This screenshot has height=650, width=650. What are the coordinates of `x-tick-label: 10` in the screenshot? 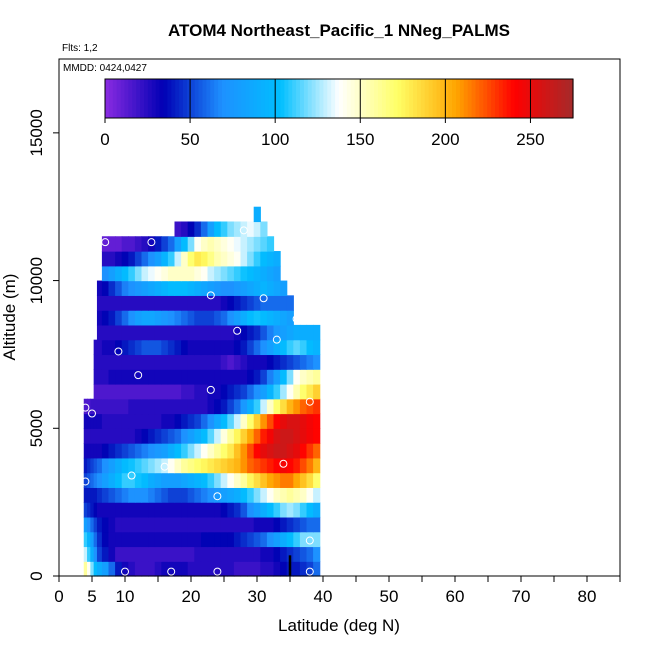 It's located at (125, 596).